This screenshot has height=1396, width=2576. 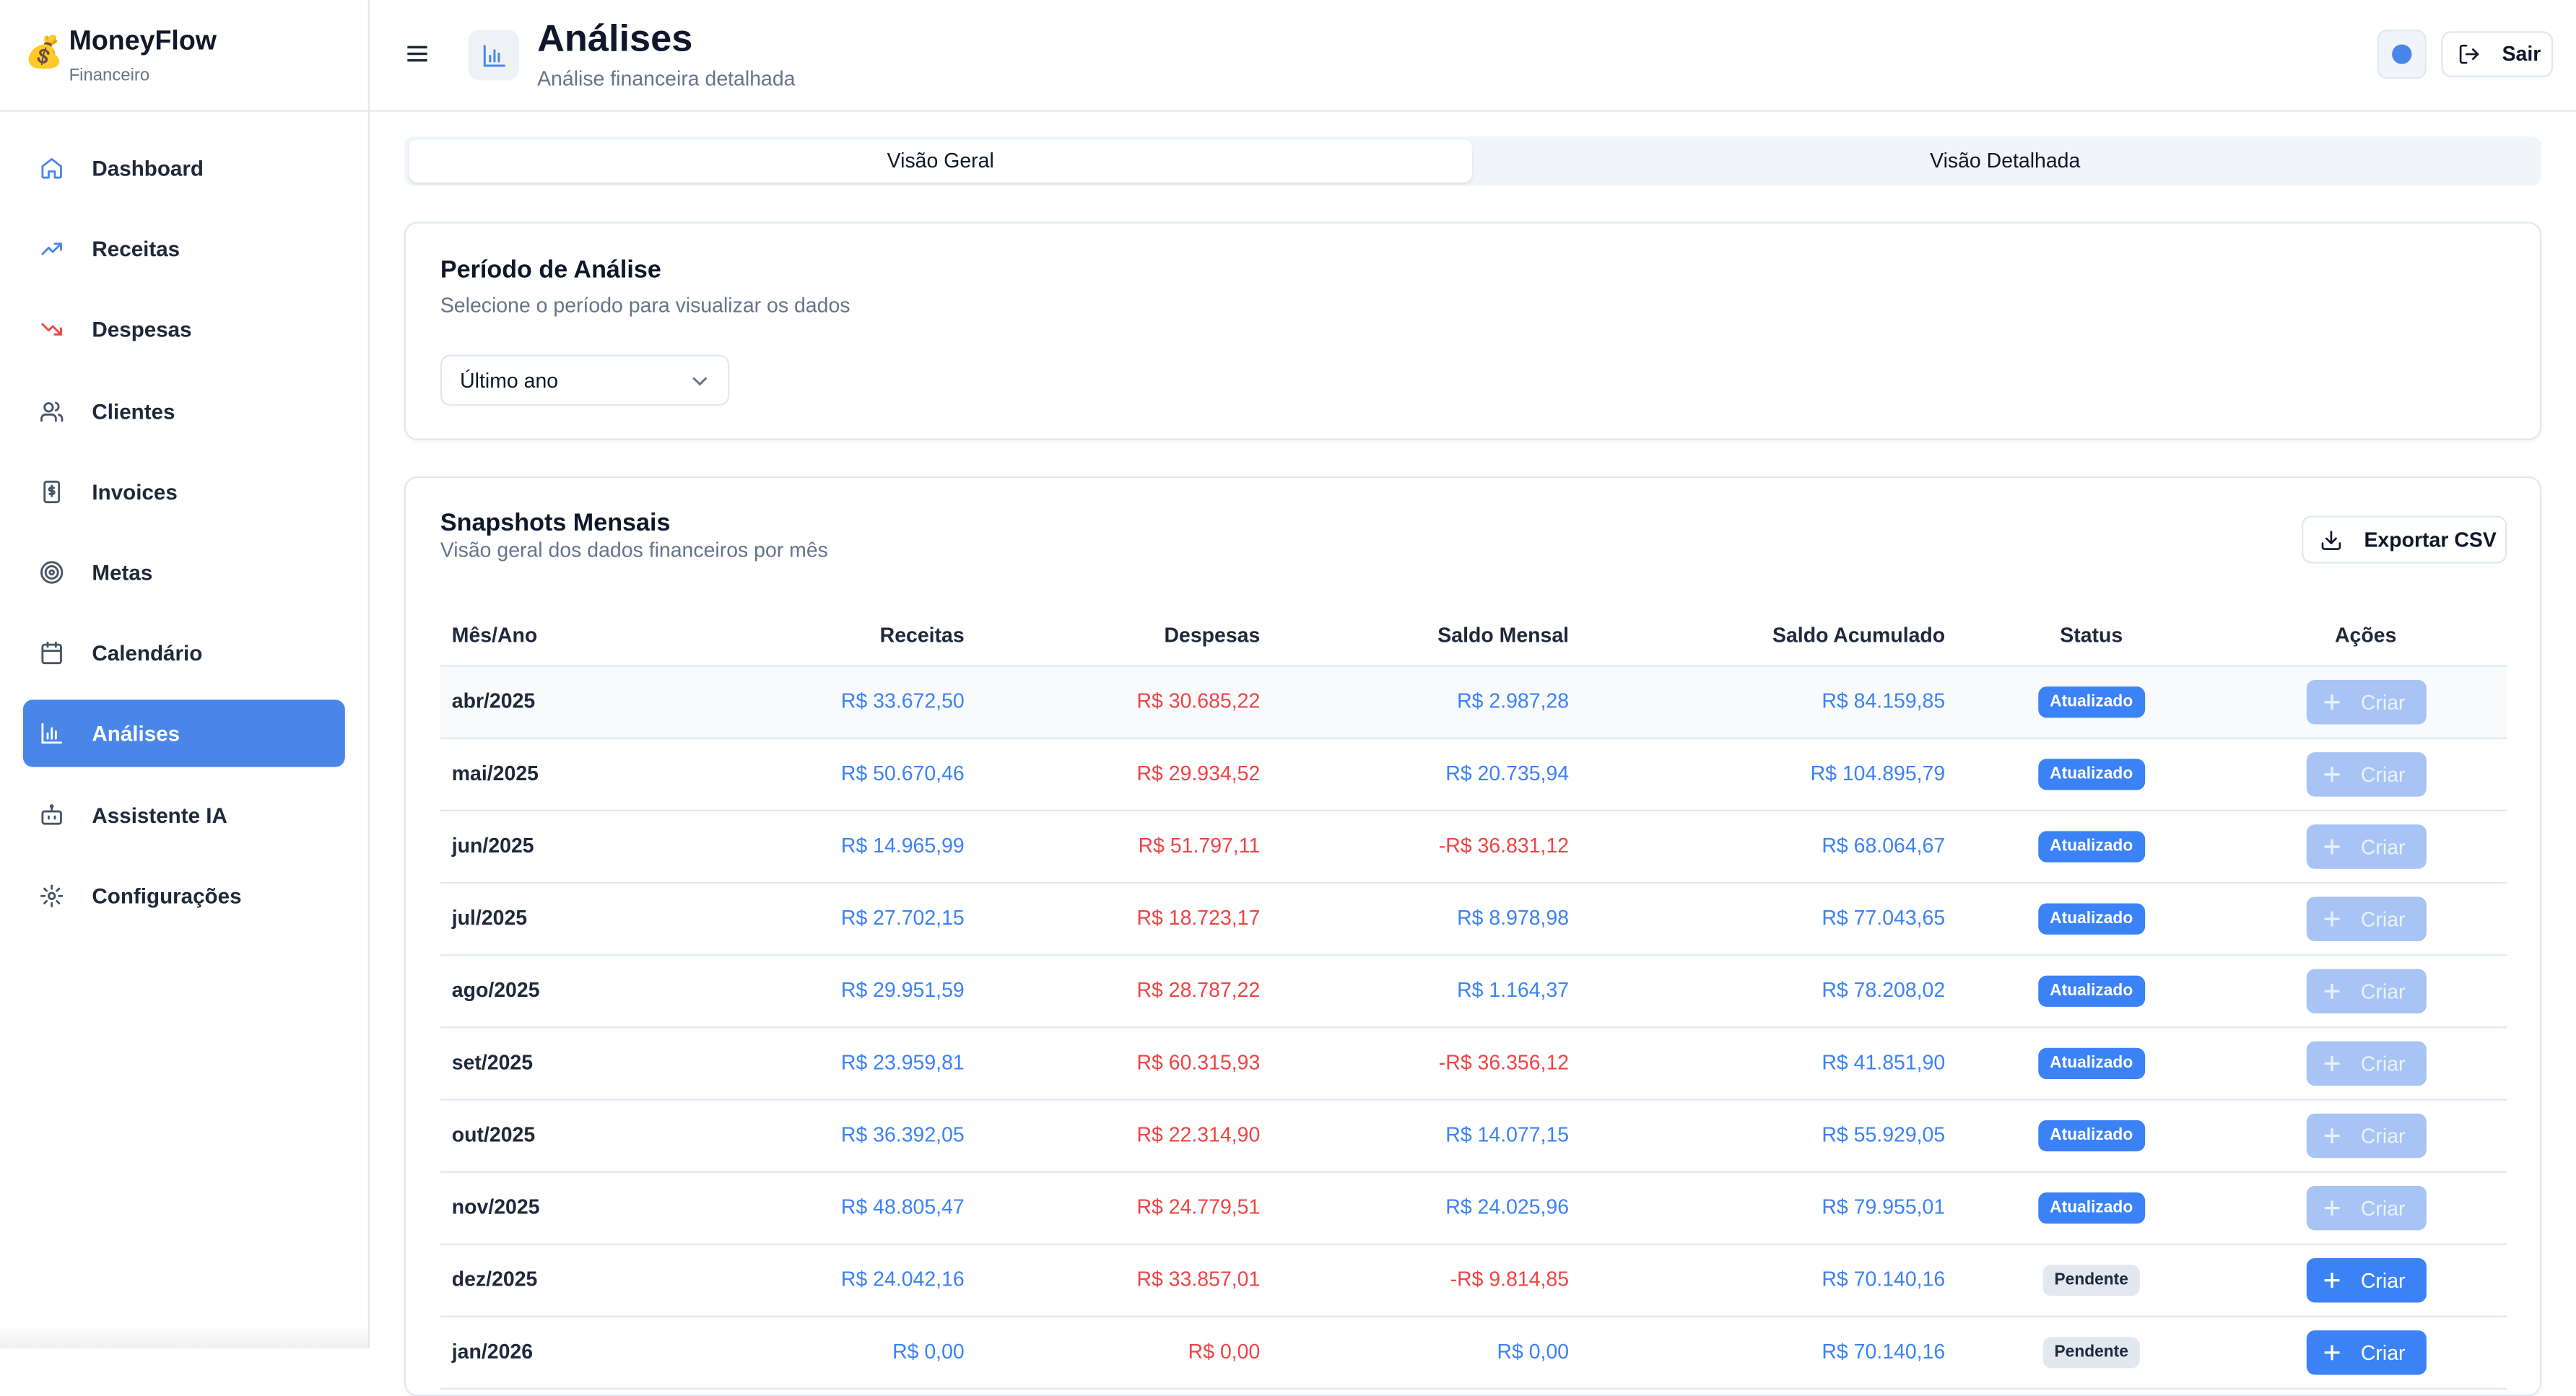 What do you see at coordinates (123, 572) in the screenshot?
I see `sidebar-item-label: Metas` at bounding box center [123, 572].